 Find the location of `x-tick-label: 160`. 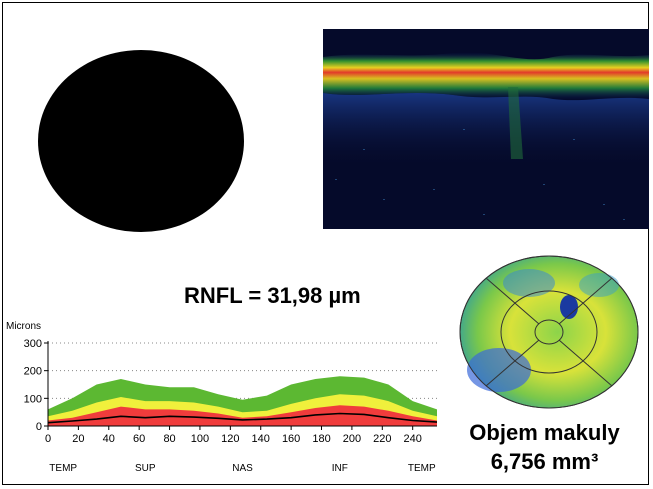

x-tick-label: 160 is located at coordinates (291, 439).